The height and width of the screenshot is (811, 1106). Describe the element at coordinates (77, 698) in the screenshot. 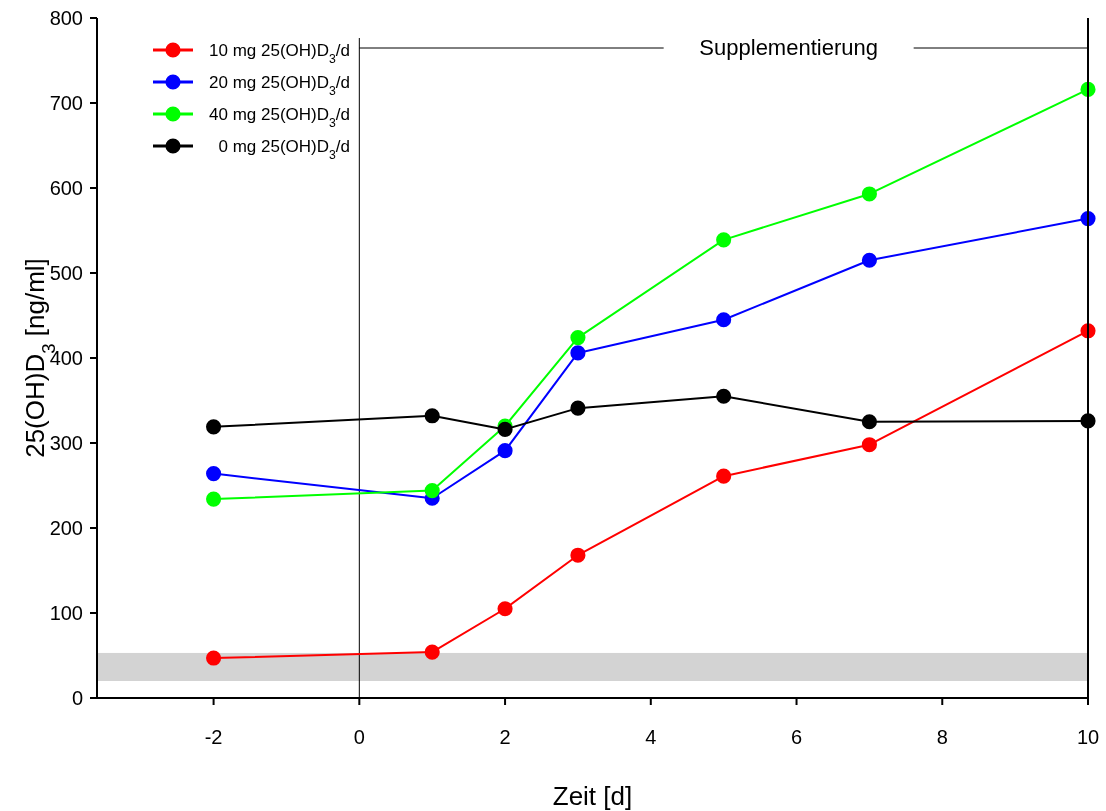

I see `y-tick-label: 0` at that location.